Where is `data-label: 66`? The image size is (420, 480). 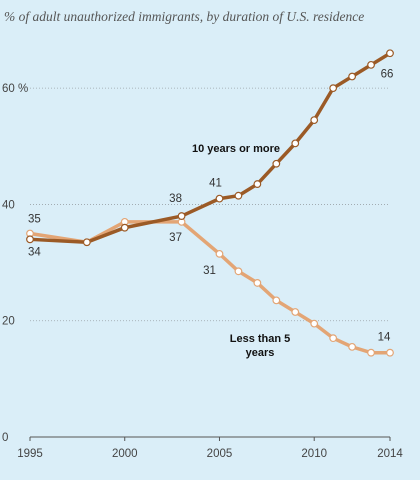 data-label: 66 is located at coordinates (387, 74).